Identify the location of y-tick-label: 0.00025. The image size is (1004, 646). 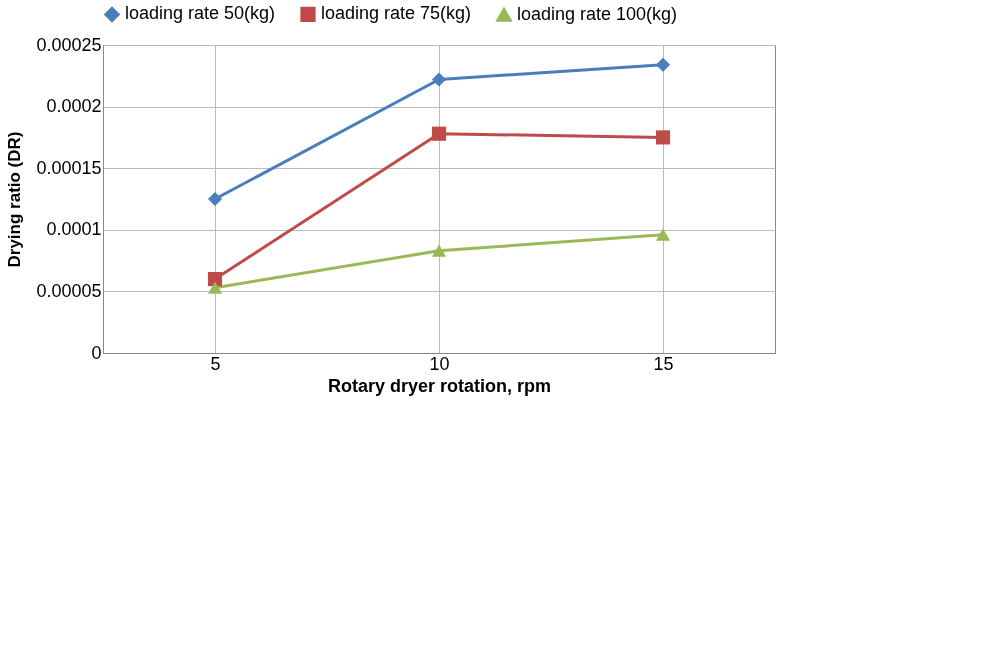
(69, 44).